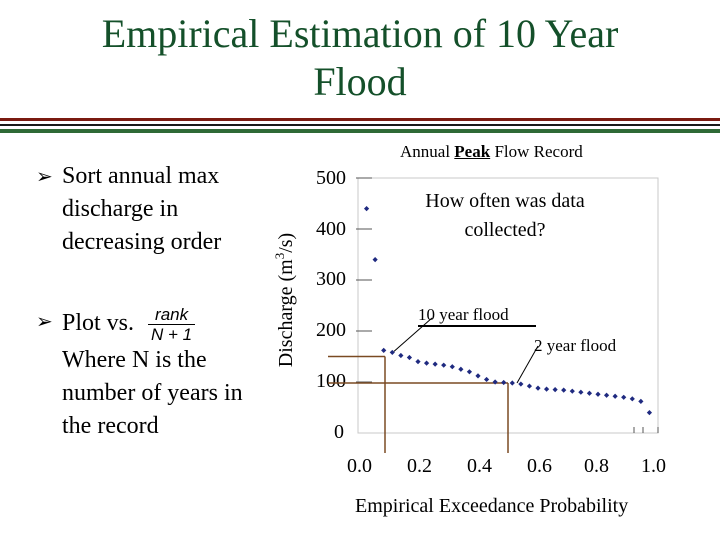 Image resolution: width=720 pixels, height=540 pixels. Describe the element at coordinates (360, 131) in the screenshot. I see `title-rule-green` at that location.